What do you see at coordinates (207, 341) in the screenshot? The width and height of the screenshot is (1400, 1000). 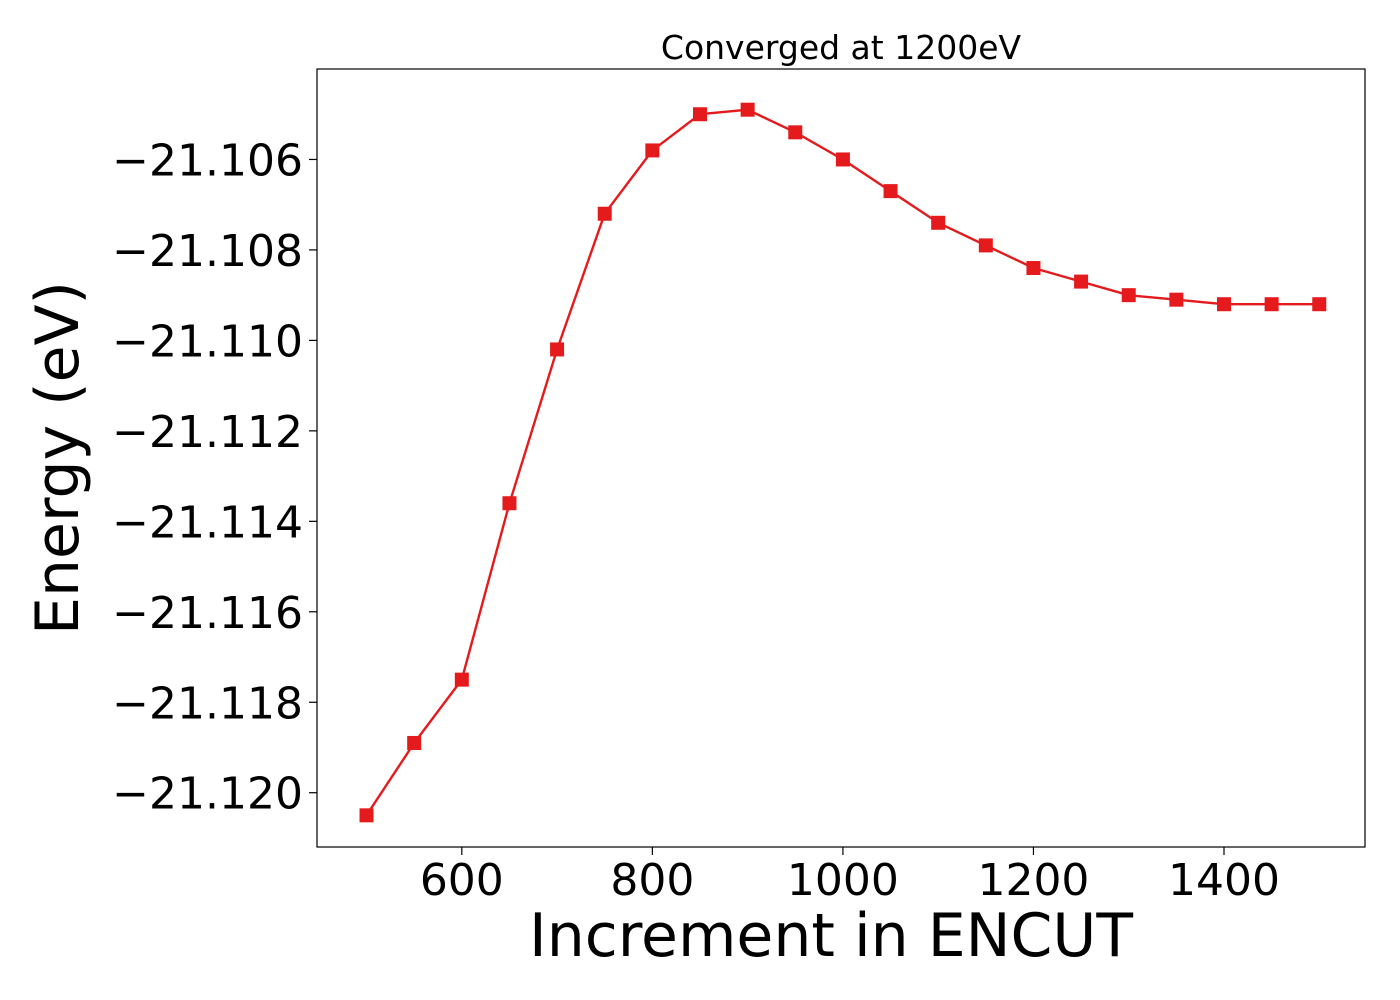 I see `y-tick-label: −21.110` at bounding box center [207, 341].